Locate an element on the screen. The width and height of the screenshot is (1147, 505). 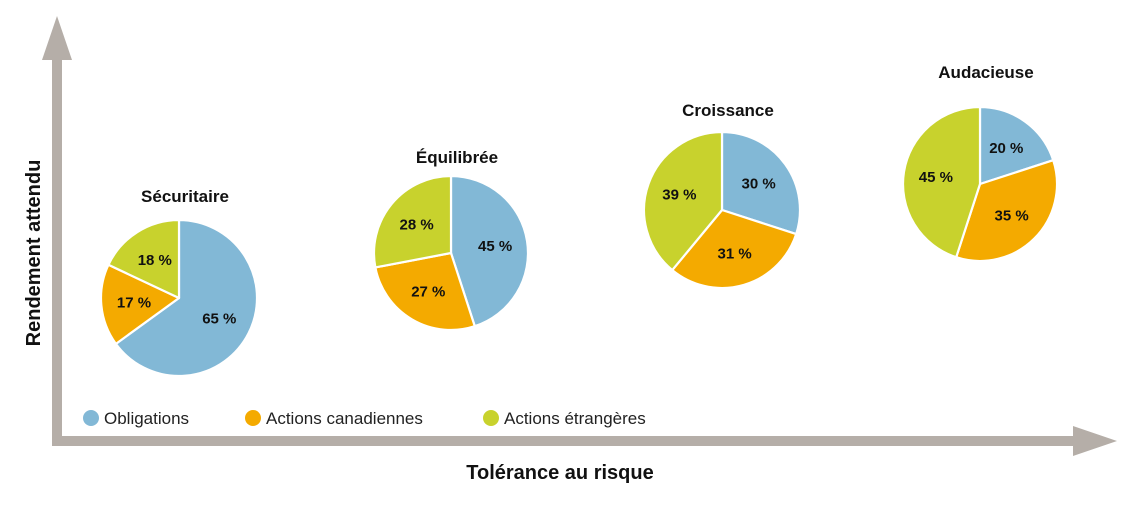
pie-slice-croissance-obligations is located at coordinates (761, 183).